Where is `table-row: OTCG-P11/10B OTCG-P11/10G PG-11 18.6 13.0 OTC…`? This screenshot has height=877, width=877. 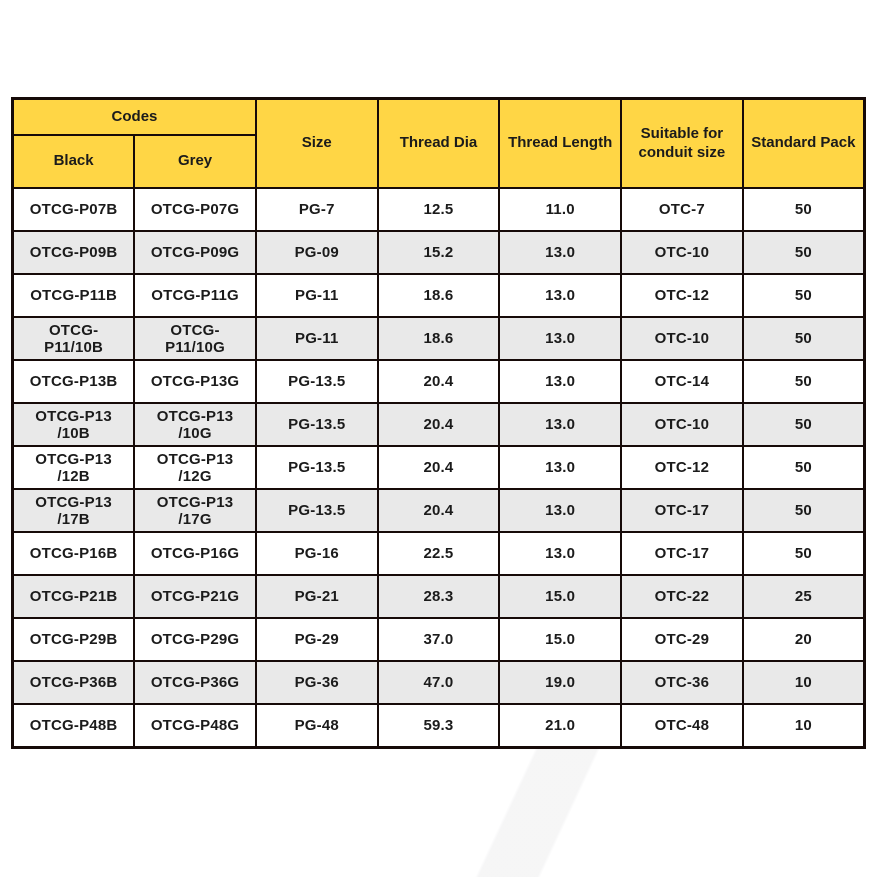
table-row: OTCG-P11/10B OTCG-P11/10G PG-11 18.6 13.0 OTC… is located at coordinates (438, 338).